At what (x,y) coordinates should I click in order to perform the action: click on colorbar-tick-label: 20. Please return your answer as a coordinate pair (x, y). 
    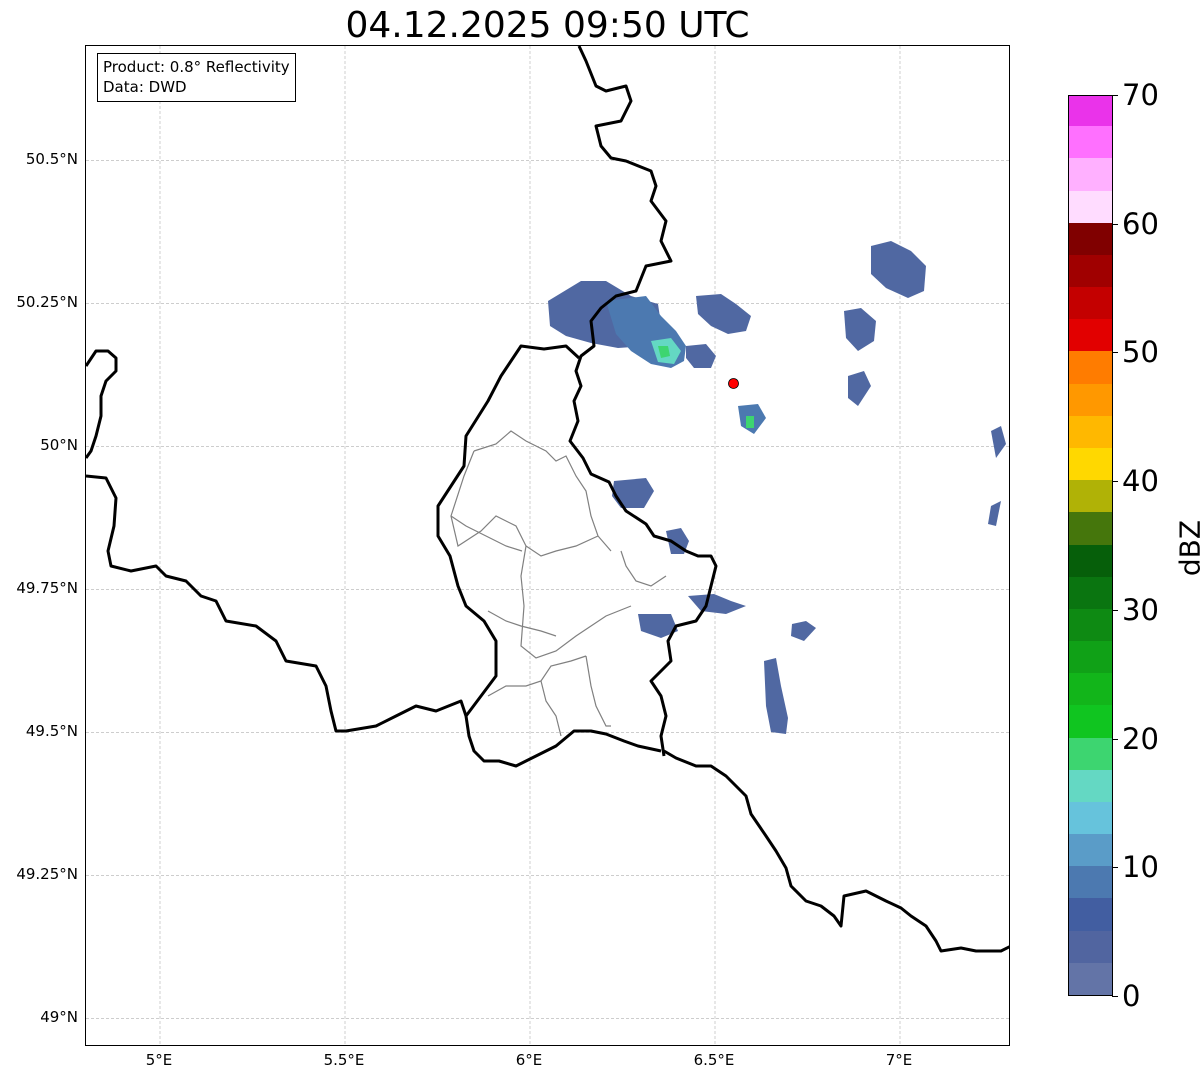
    Looking at the image, I should click on (1140, 738).